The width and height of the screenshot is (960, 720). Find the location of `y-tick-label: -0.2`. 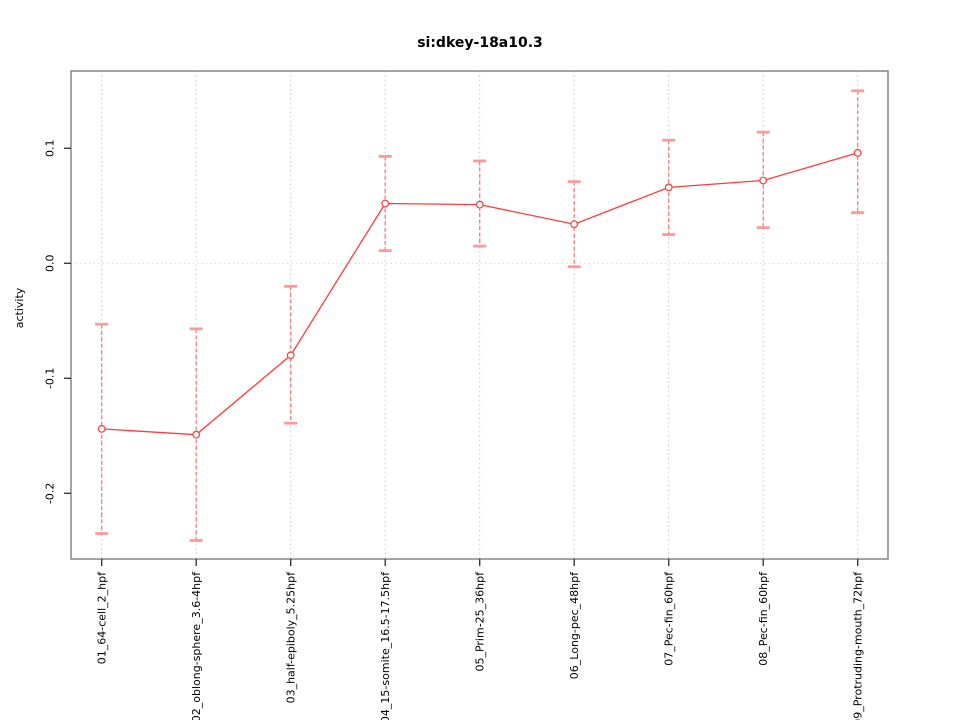

y-tick-label: -0.2 is located at coordinates (50, 493).